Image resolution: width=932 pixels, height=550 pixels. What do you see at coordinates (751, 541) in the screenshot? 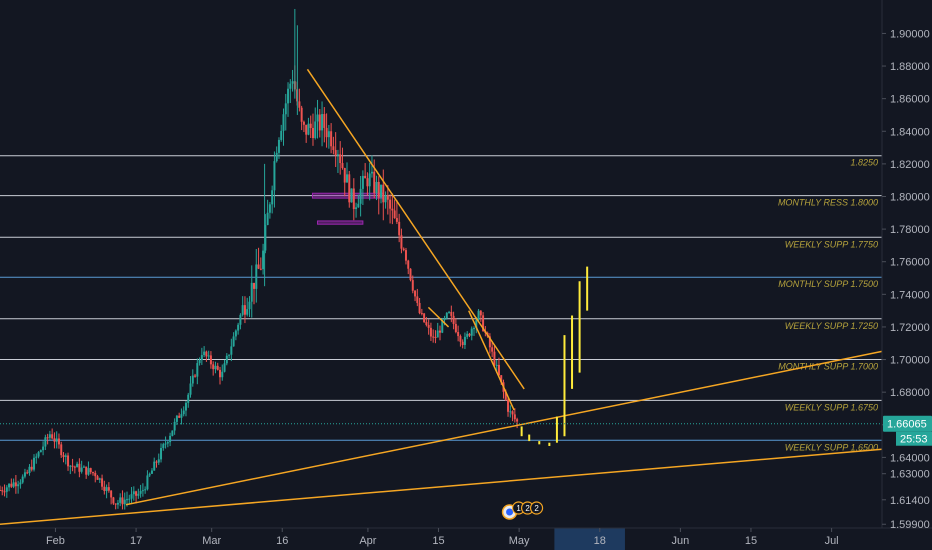
I see `time-tick-label: 15` at bounding box center [751, 541].